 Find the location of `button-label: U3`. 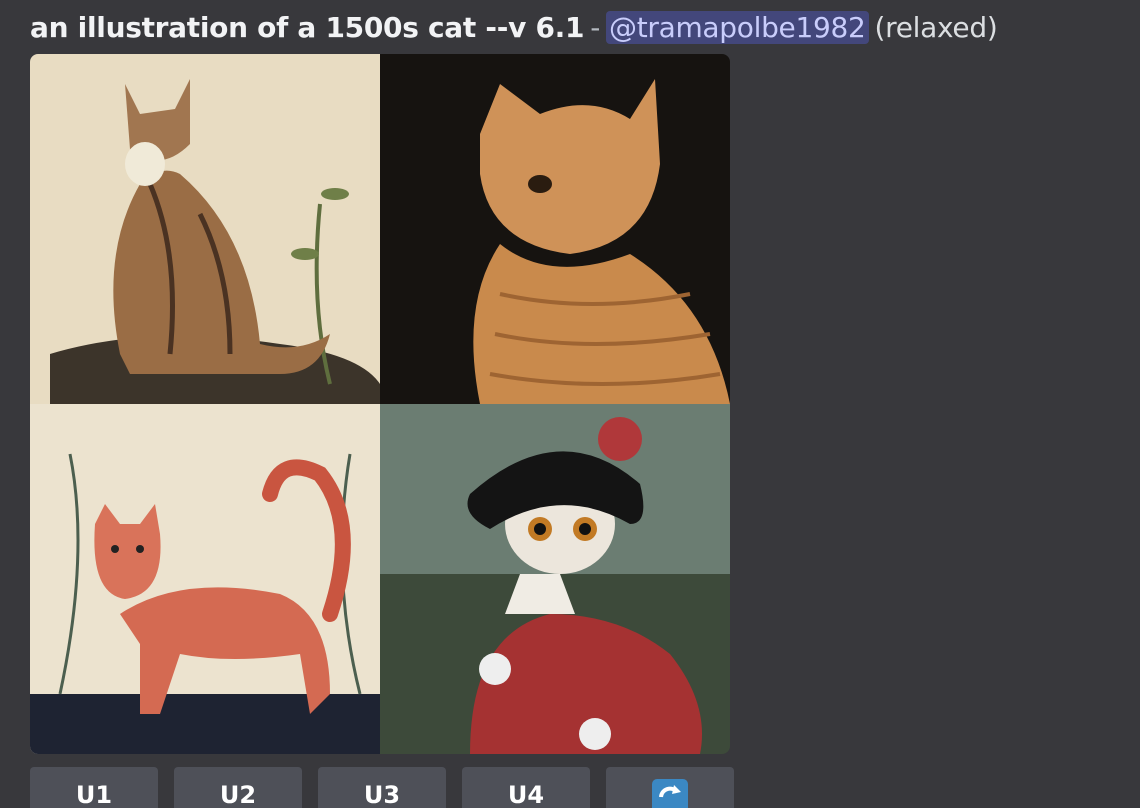

button-label: U3 is located at coordinates (382, 794).